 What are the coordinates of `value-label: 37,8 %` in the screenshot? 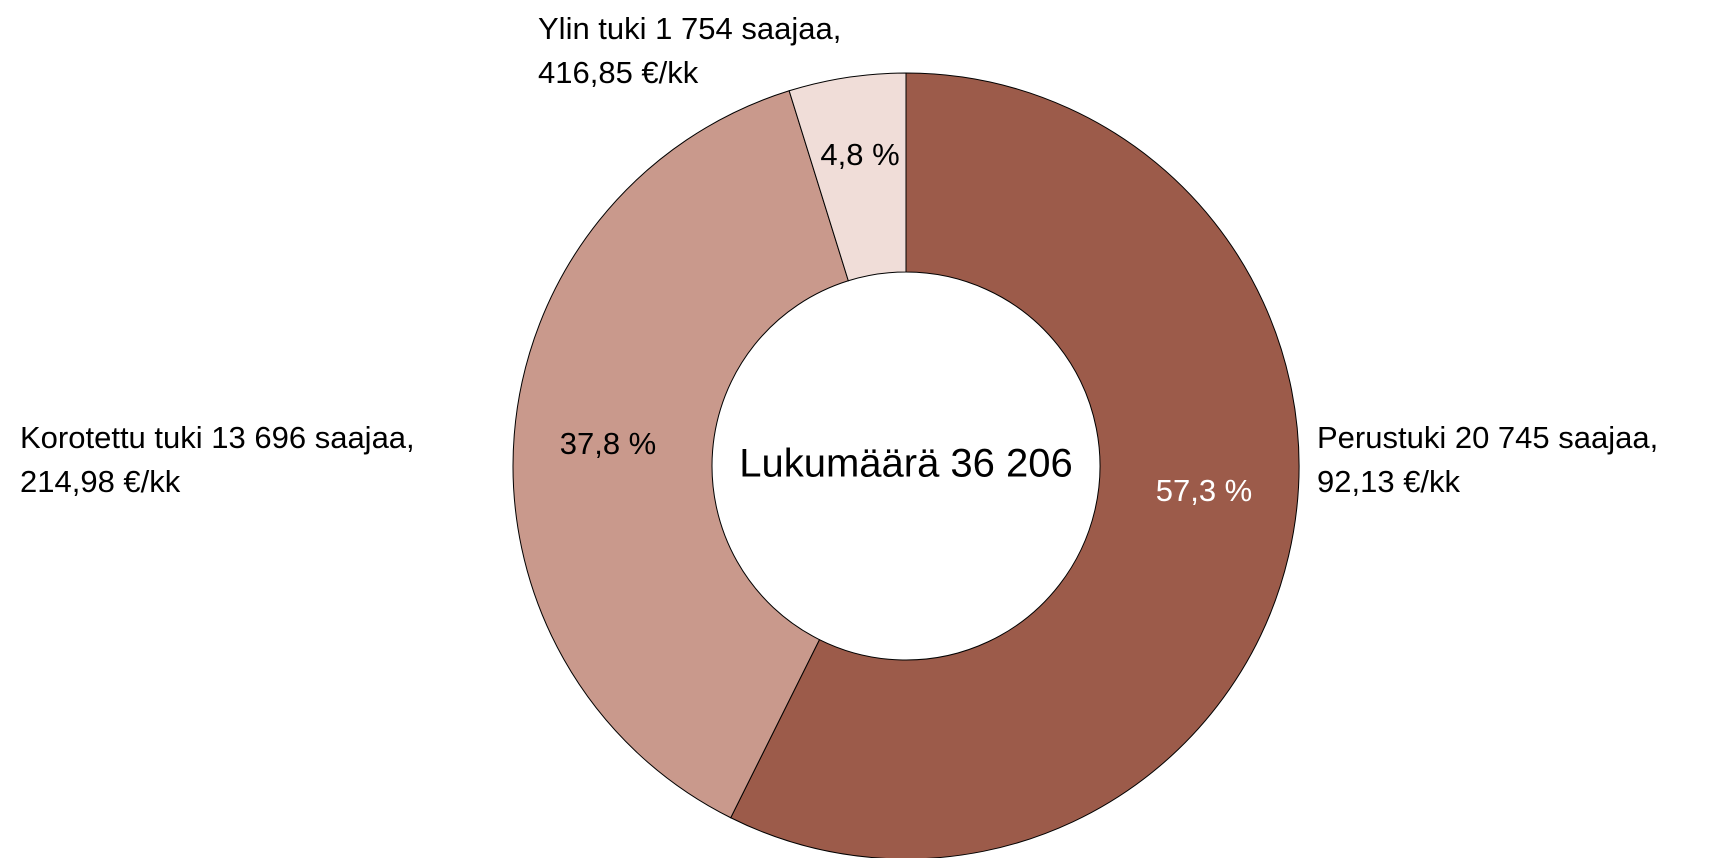 It's located at (608, 443).